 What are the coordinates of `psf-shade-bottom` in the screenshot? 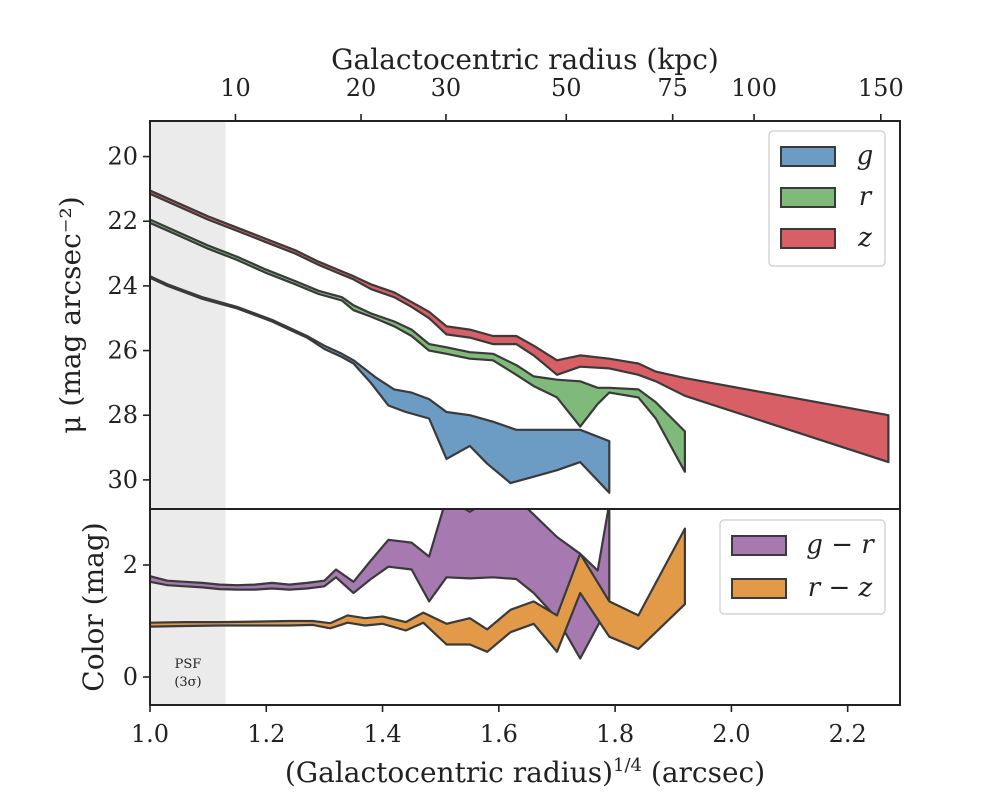 It's located at (188, 607).